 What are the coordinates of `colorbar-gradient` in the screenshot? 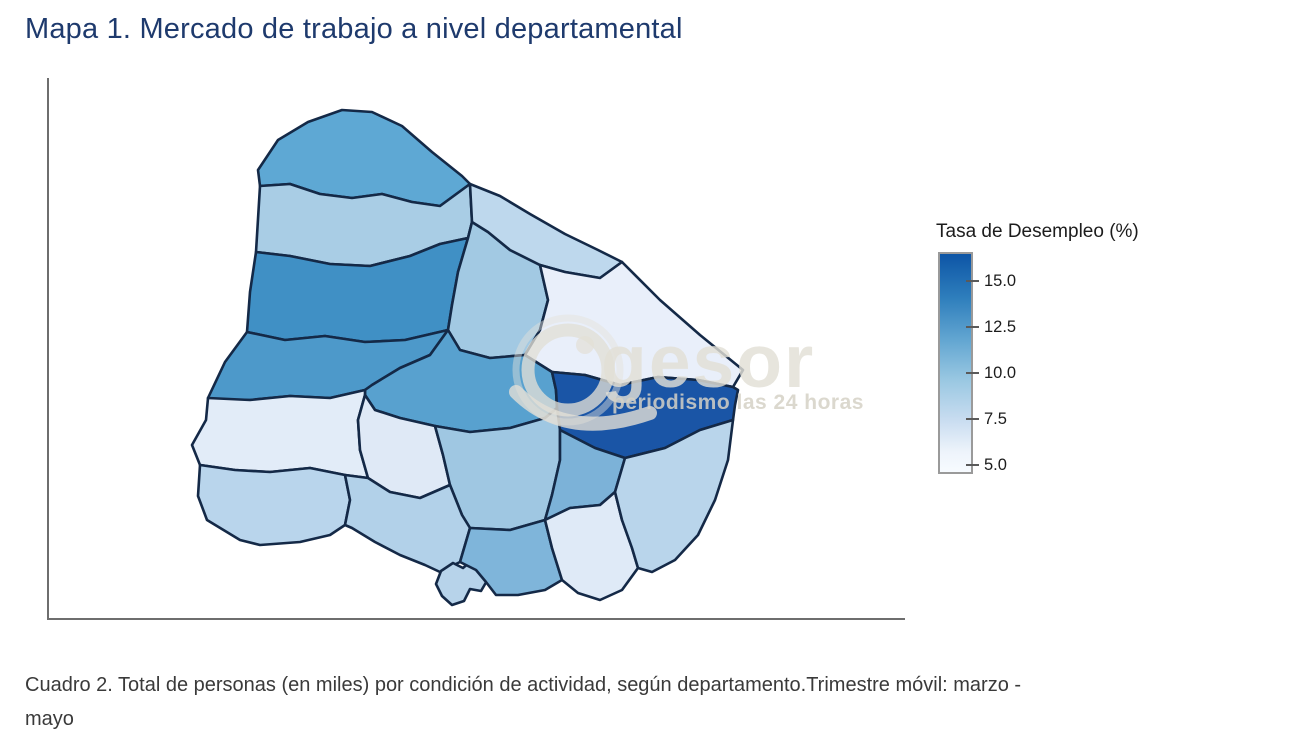 It's located at (955, 363).